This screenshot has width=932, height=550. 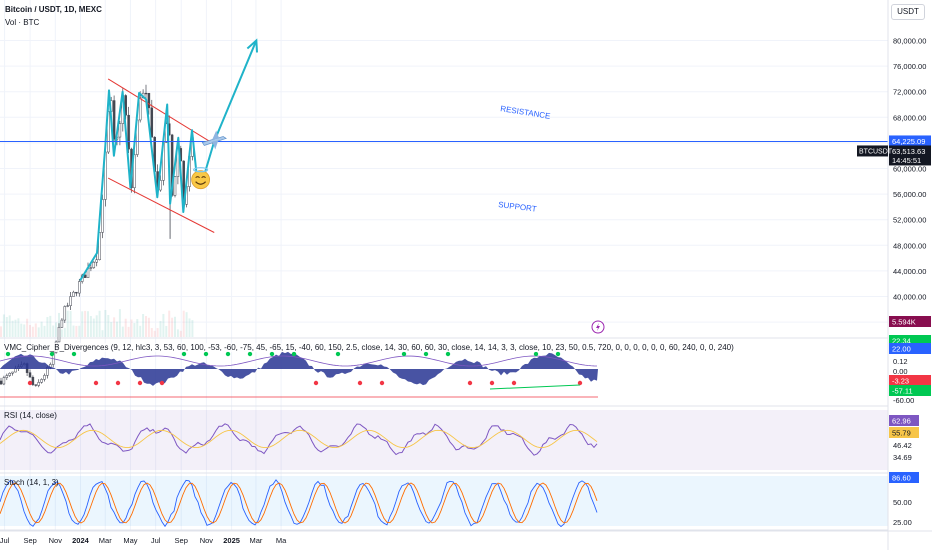 I want to click on time-tick-label: Mar, so click(x=255, y=540).